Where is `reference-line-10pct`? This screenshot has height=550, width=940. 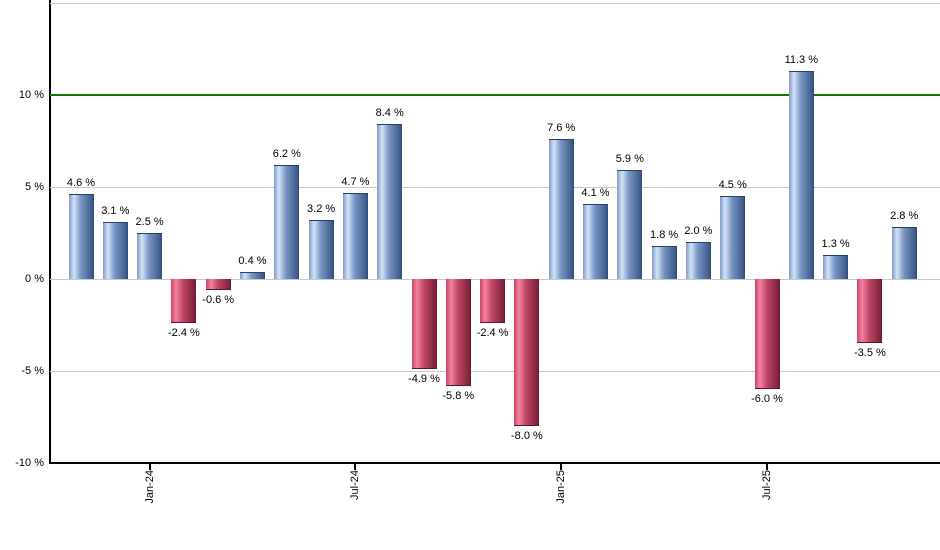
reference-line-10pct is located at coordinates (495, 95).